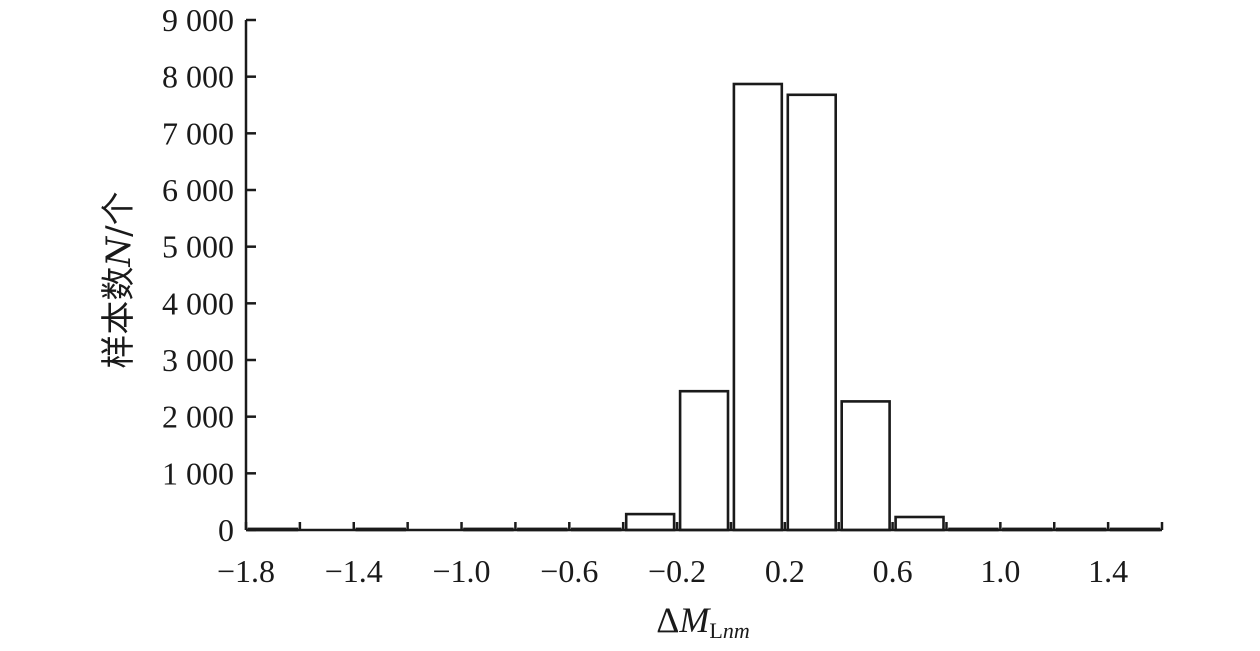 Image resolution: width=1260 pixels, height=651 pixels. What do you see at coordinates (1000, 571) in the screenshot?
I see `x-tick-label: 1.0` at bounding box center [1000, 571].